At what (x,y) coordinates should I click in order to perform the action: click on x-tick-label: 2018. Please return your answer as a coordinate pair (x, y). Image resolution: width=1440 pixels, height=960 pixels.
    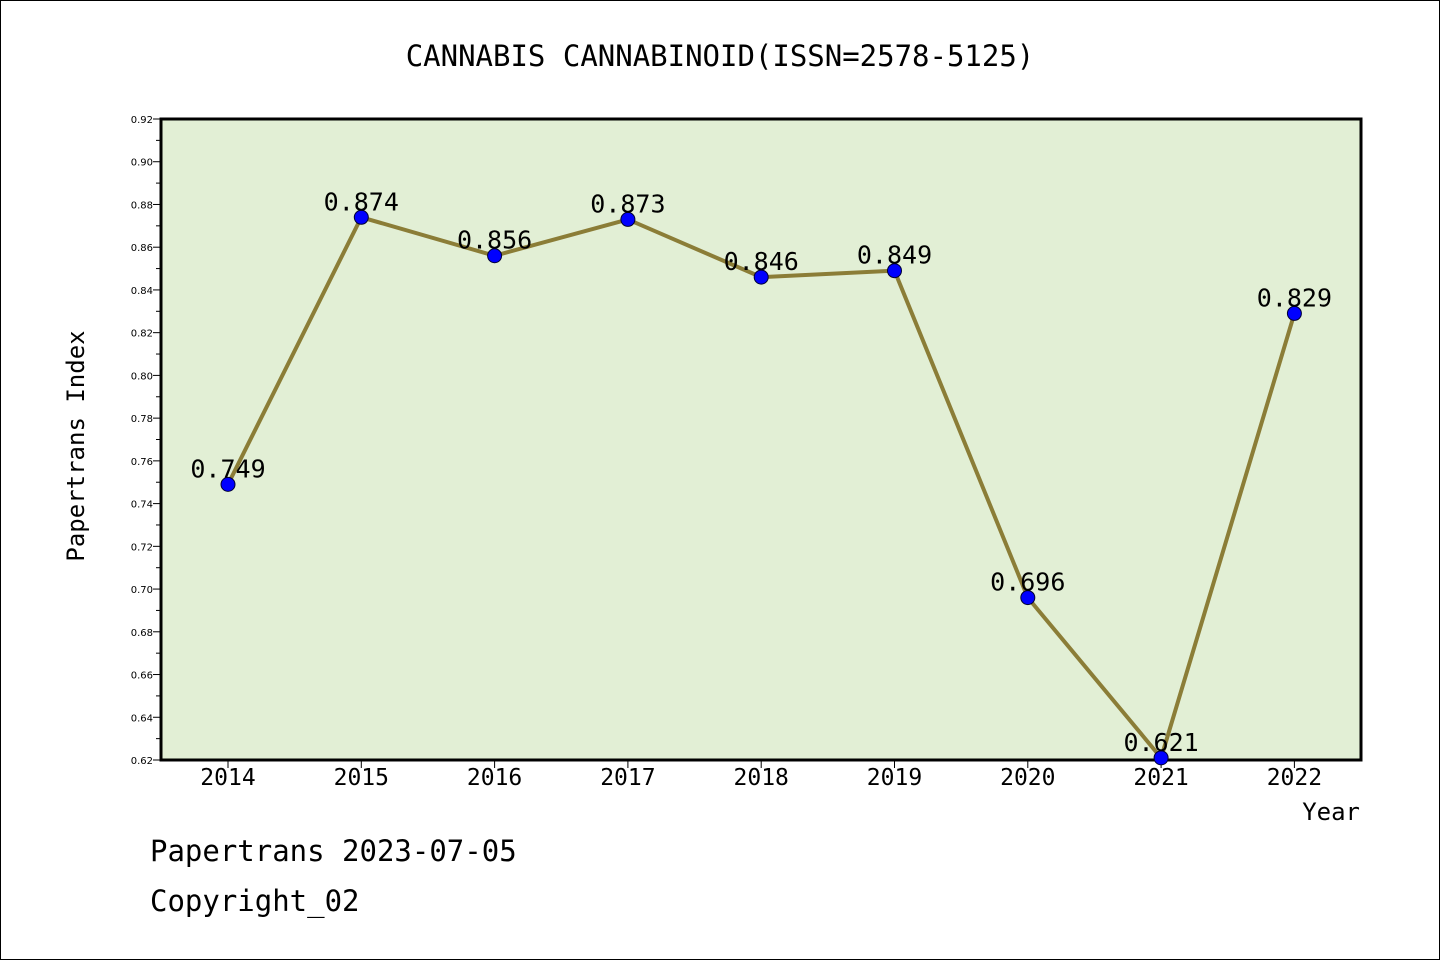
    Looking at the image, I should click on (761, 778).